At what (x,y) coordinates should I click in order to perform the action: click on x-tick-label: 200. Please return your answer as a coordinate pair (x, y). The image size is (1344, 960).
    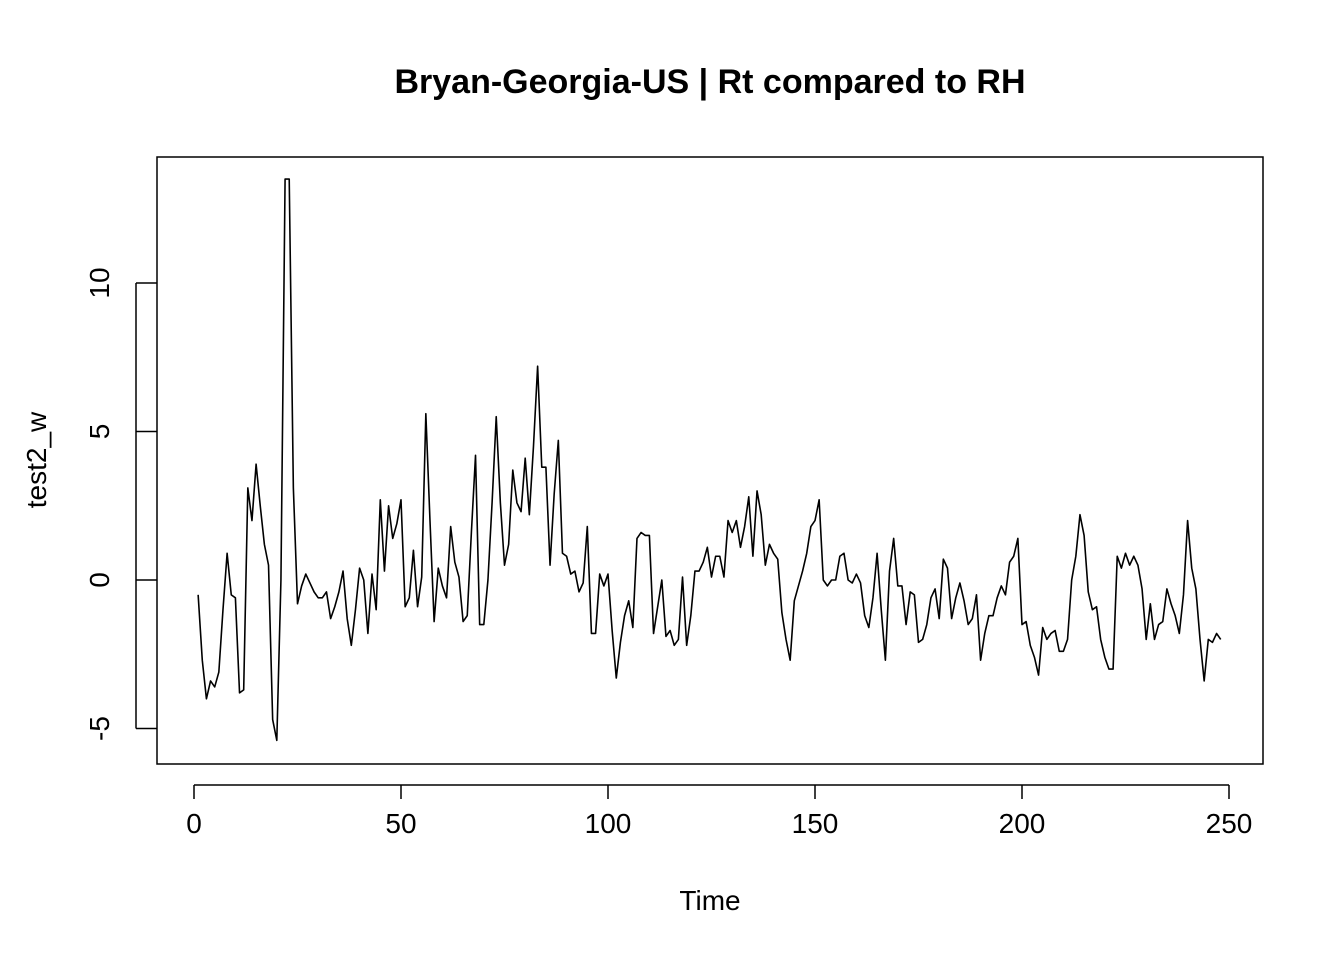
    Looking at the image, I should click on (1022, 823).